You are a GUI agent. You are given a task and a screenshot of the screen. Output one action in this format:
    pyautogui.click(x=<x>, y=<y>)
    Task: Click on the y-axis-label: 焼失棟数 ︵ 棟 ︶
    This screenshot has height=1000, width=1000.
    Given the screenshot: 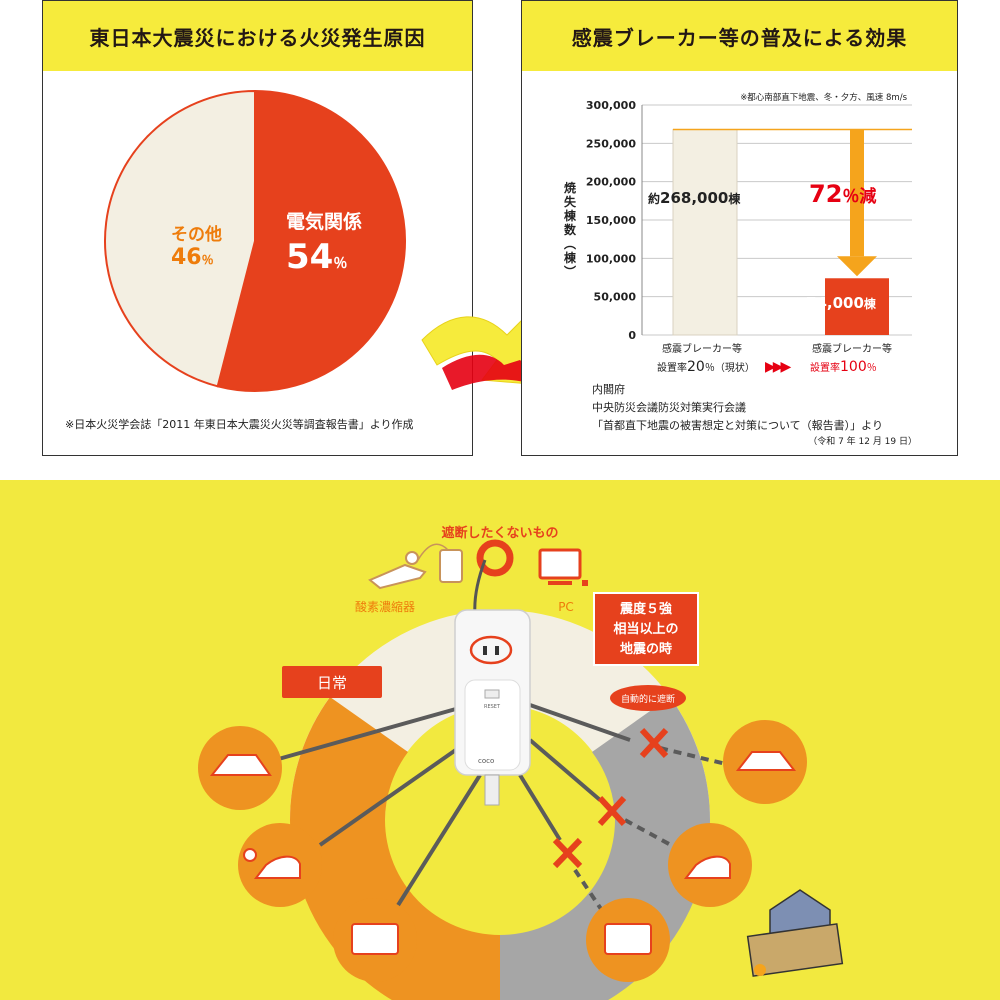 What is the action you would take?
    pyautogui.click(x=569, y=230)
    